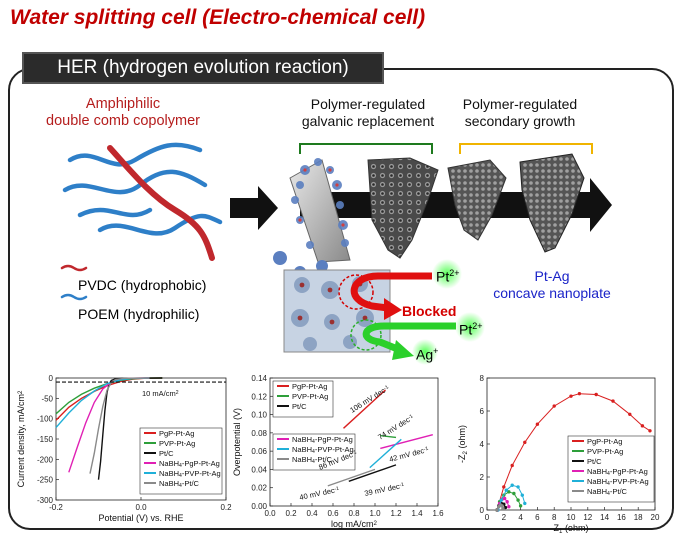 The height and width of the screenshot is (537, 683). I want to click on blocked-arrow, so click(391, 292).